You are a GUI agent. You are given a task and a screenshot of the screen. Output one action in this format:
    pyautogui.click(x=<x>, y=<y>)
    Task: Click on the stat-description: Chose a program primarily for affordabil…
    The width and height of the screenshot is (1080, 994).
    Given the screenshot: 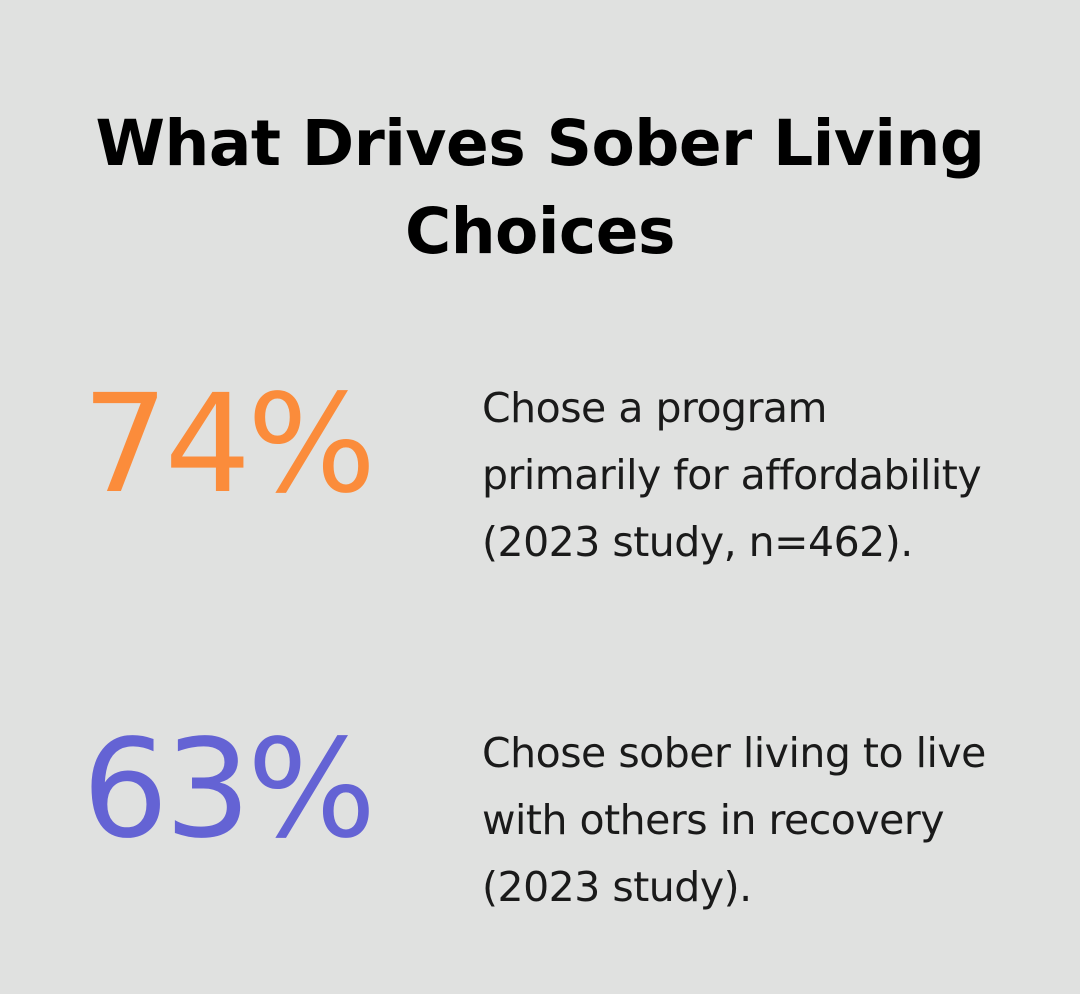 What is the action you would take?
    pyautogui.click(x=732, y=475)
    